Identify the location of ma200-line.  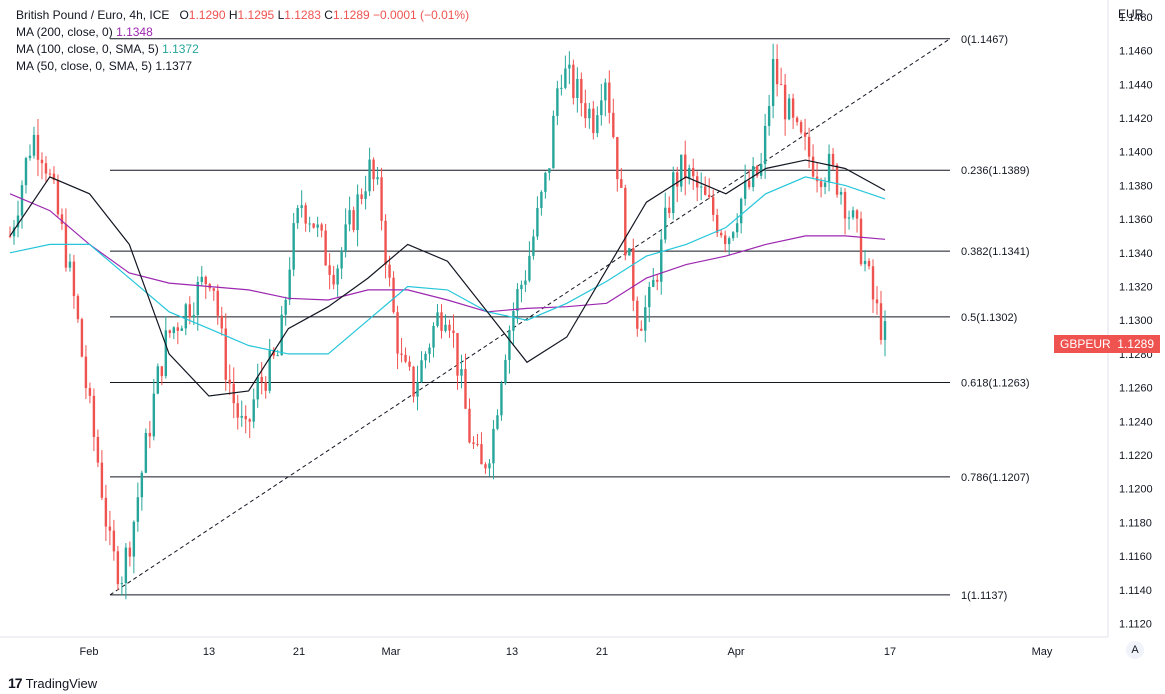
(447, 253).